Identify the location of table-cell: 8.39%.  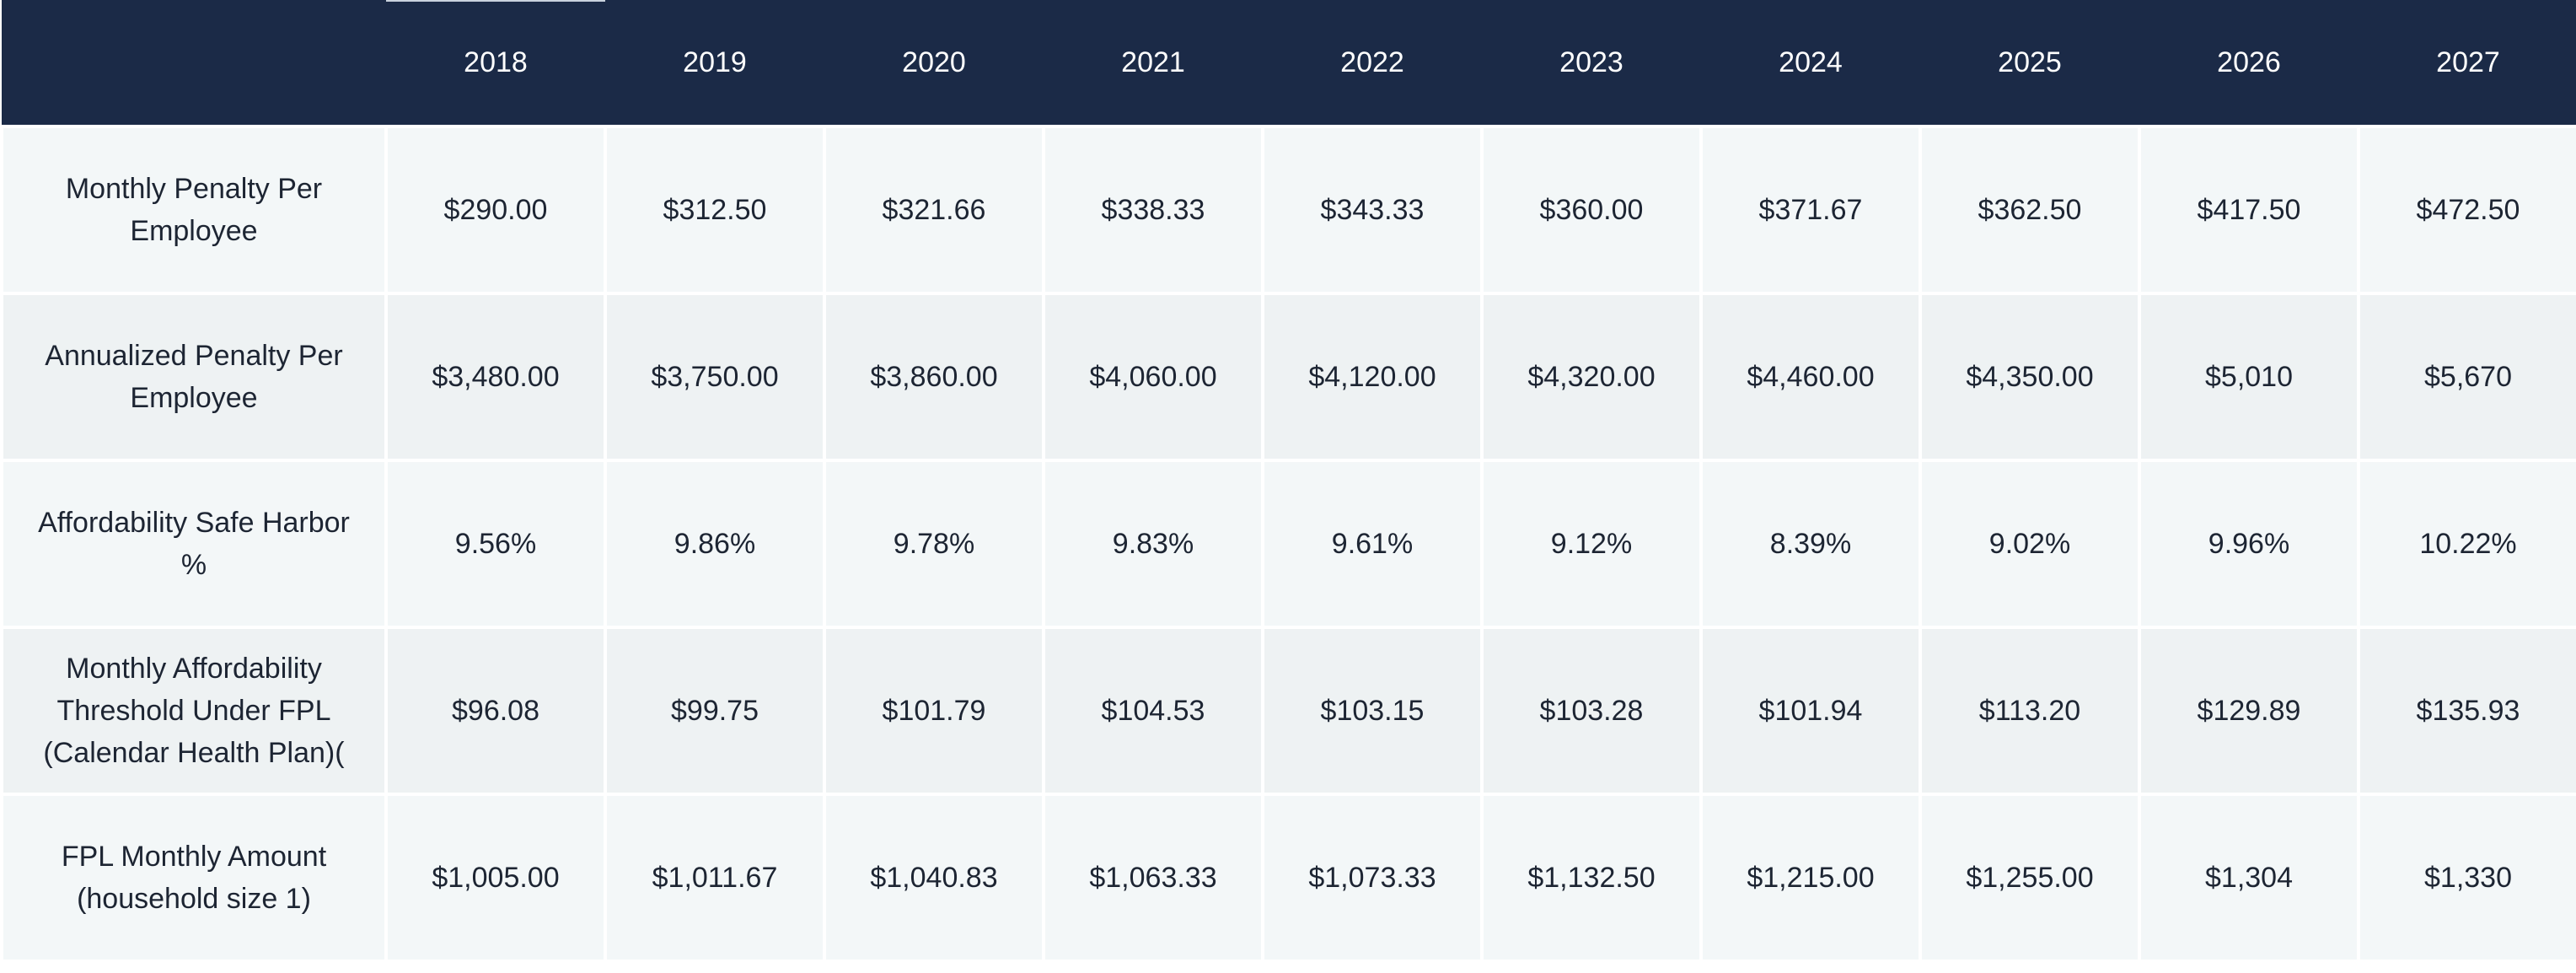
(1810, 544).